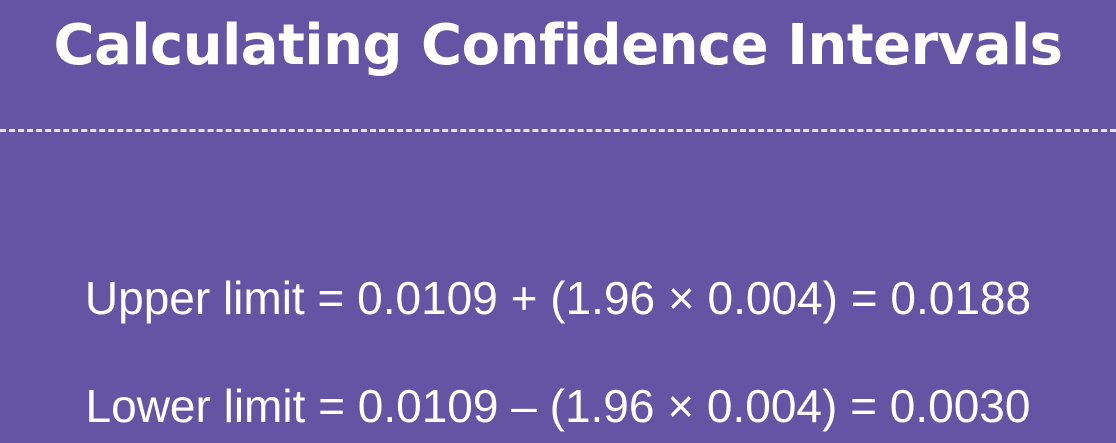 The width and height of the screenshot is (1116, 443). I want to click on dashed-divider, so click(558, 130).